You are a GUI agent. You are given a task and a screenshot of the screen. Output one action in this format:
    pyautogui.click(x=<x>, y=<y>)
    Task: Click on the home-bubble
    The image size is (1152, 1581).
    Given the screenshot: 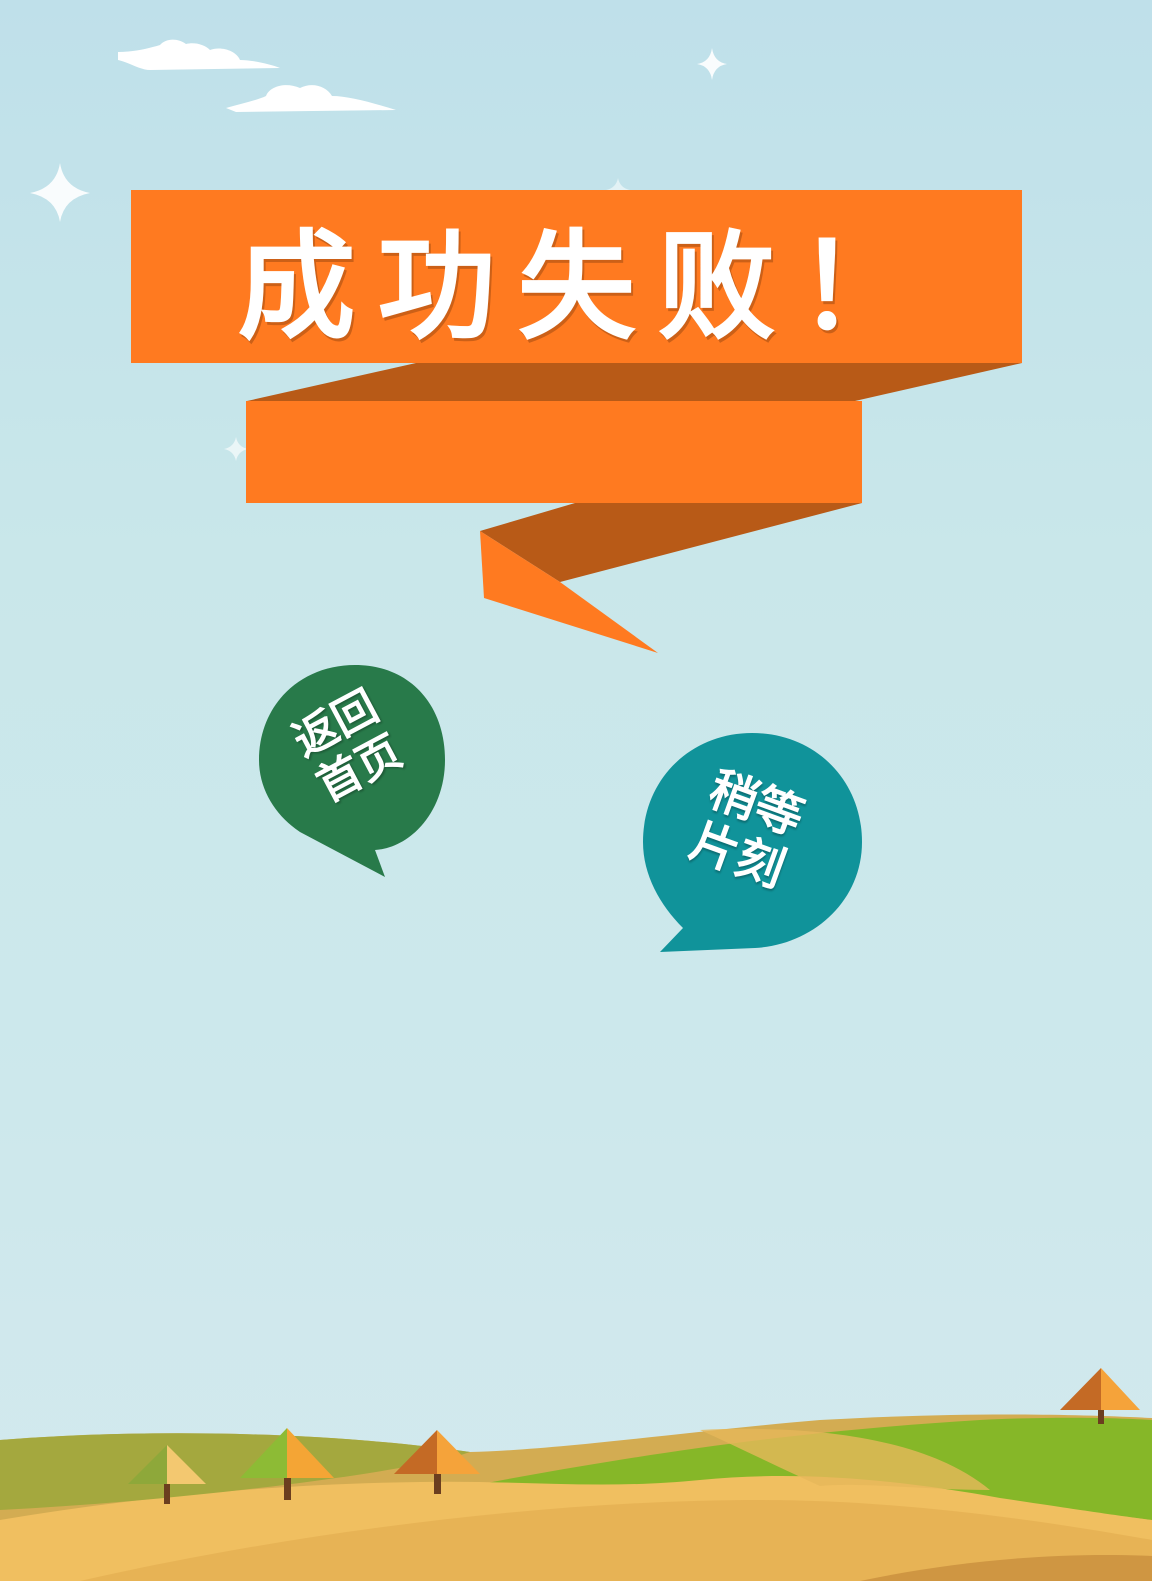 What is the action you would take?
    pyautogui.click(x=352, y=771)
    